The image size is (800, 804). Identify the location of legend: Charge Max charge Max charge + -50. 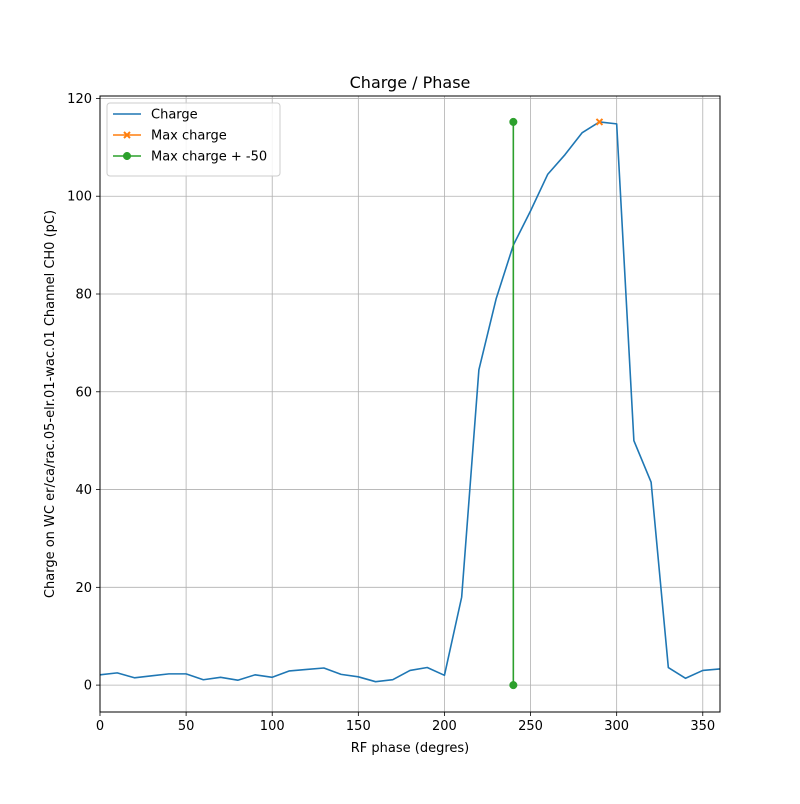
(193, 139).